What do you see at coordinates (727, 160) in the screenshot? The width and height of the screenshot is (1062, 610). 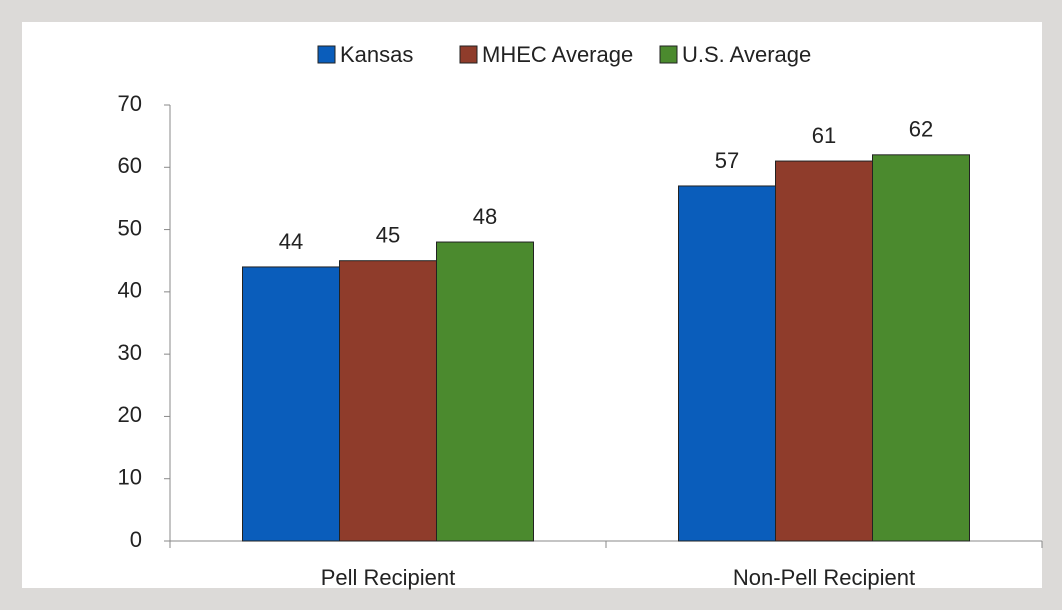 I see `data-label: 57` at bounding box center [727, 160].